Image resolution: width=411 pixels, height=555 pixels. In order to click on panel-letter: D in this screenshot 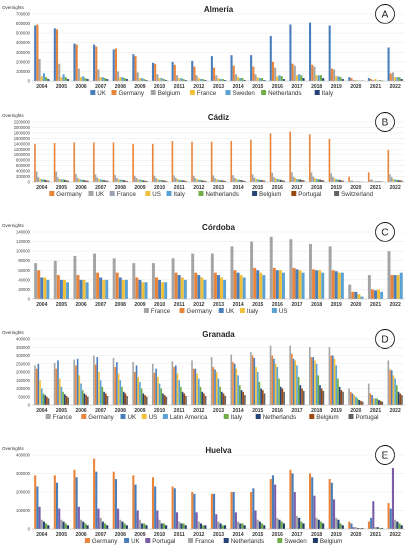, I will do `click(384, 340)`.